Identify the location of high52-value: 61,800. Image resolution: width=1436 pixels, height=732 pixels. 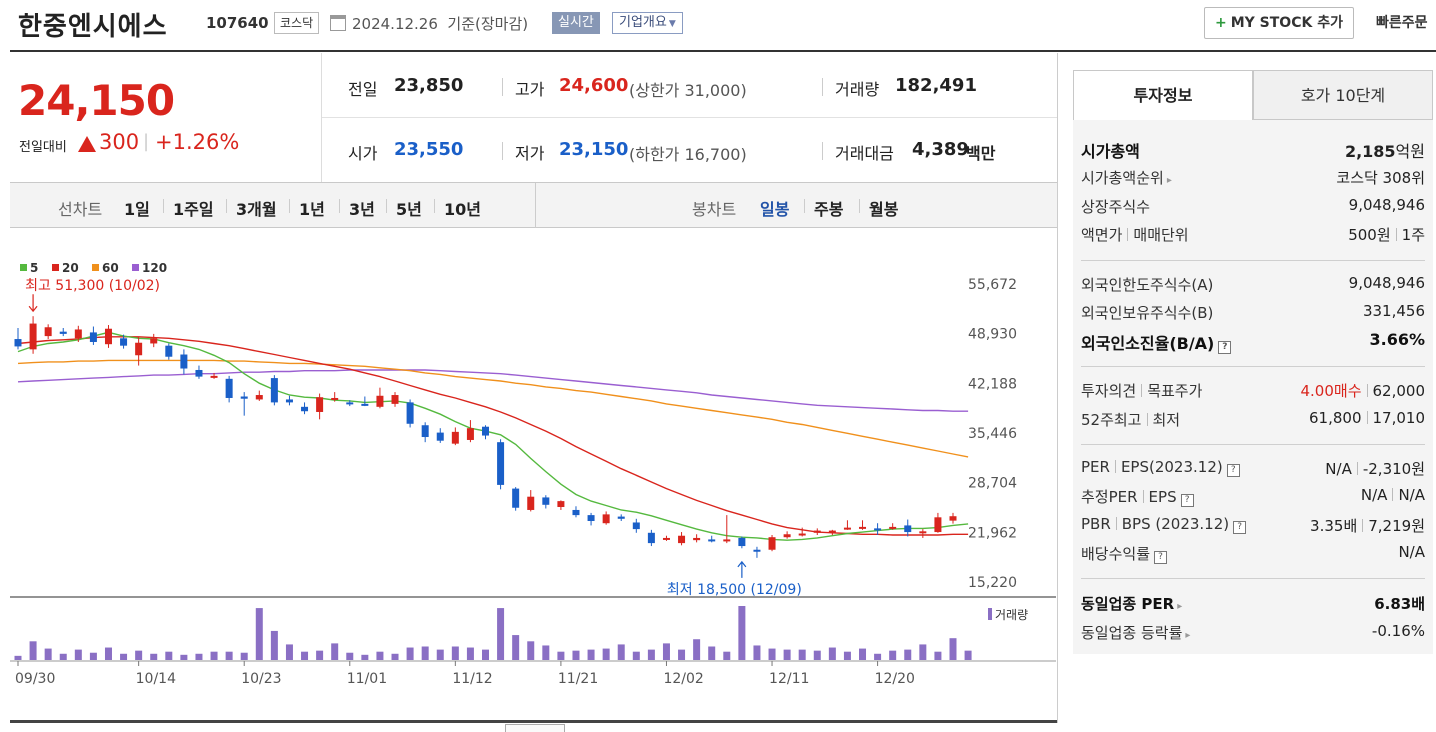
(1335, 418).